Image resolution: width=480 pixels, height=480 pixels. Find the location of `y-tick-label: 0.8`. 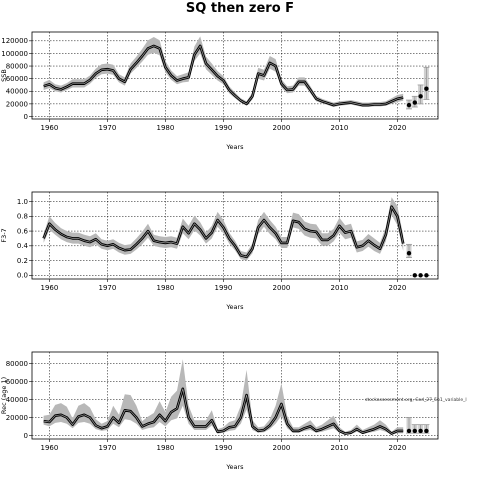

y-tick-label: 0.8 is located at coordinates (22, 217).